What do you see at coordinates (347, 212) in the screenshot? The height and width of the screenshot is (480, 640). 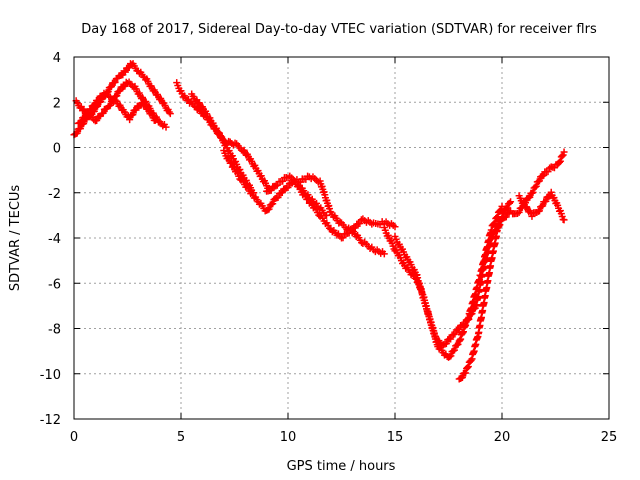 I see `series-track-h` at bounding box center [347, 212].